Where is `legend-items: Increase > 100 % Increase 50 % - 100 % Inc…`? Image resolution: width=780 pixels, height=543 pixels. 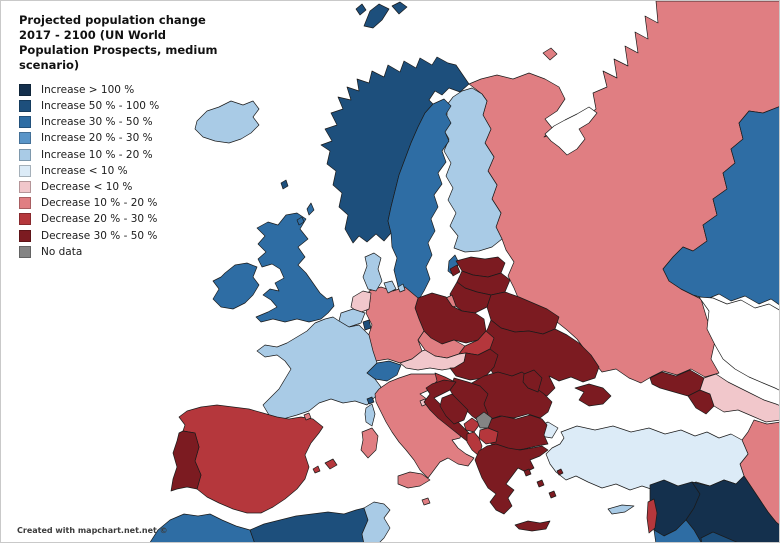
legend-items: Increase > 100 % Increase 50 % - 100 % Inc… is located at coordinates (119, 171).